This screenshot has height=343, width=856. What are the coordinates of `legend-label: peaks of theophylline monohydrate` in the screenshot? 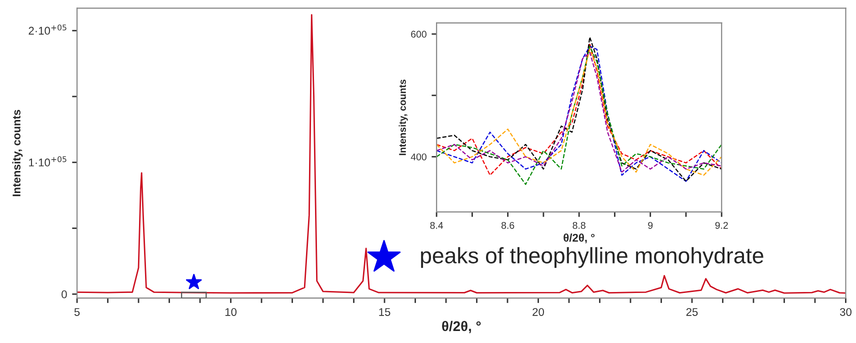 It's located at (592, 257).